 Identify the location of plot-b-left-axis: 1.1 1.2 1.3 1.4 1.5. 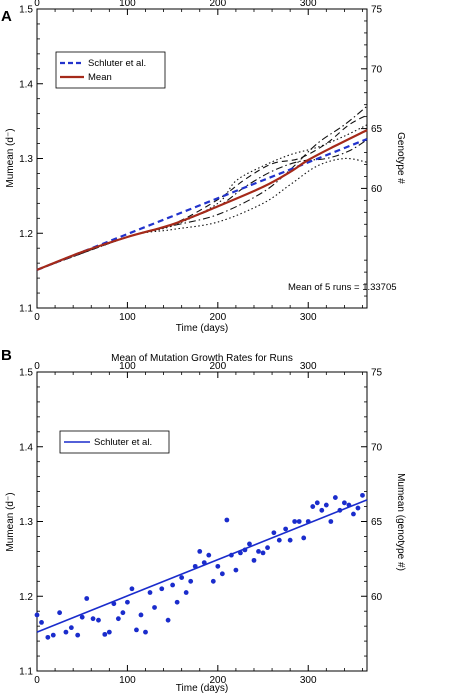
(31, 523).